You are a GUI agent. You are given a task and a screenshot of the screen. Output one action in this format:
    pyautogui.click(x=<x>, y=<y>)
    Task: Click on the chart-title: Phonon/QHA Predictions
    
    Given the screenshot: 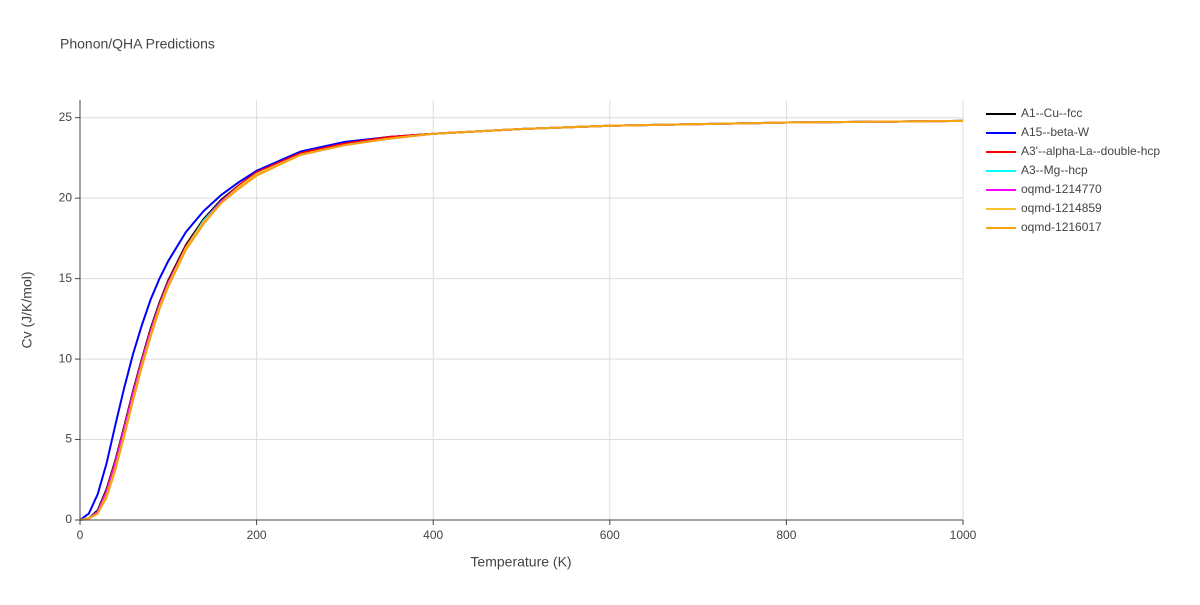 What is the action you would take?
    pyautogui.click(x=137, y=44)
    